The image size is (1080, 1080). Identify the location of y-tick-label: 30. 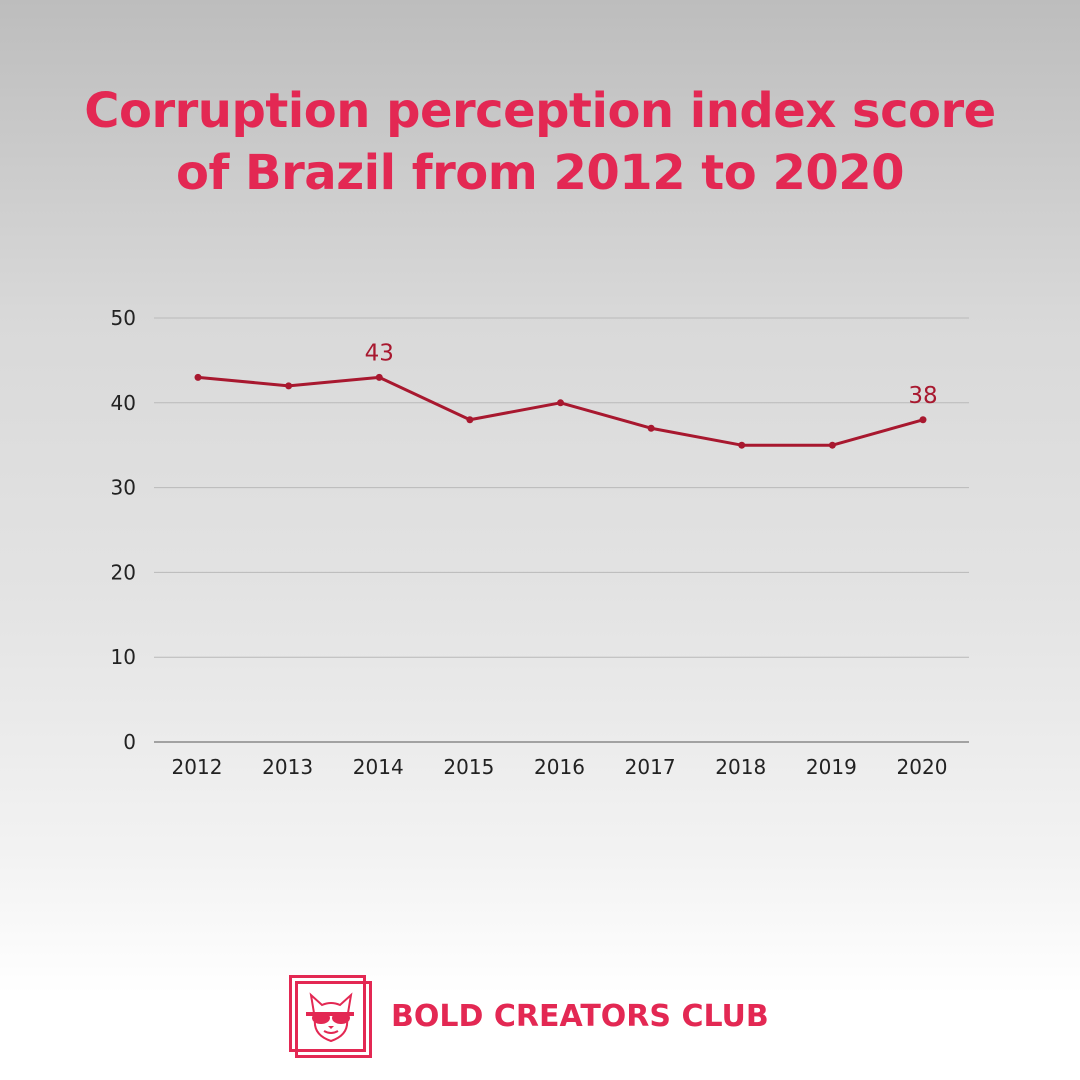
(123, 488).